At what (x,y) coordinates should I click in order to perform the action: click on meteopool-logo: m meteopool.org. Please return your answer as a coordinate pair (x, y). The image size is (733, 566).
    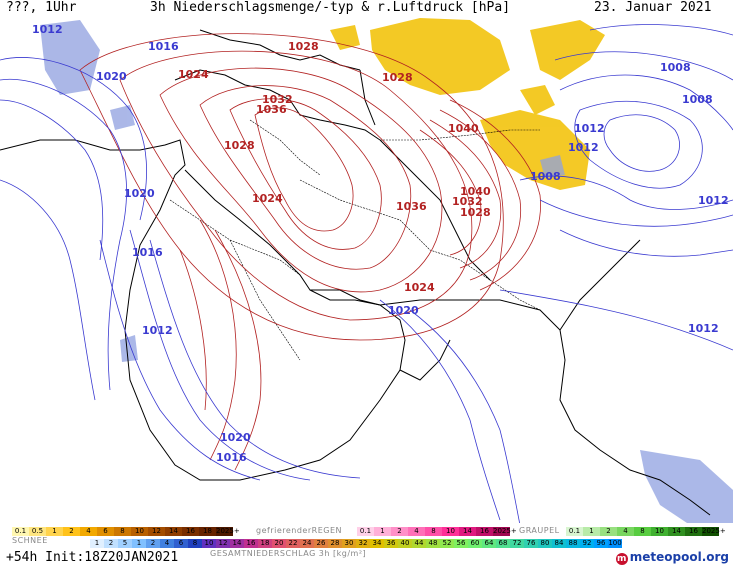
    Looking at the image, I should click on (672, 557).